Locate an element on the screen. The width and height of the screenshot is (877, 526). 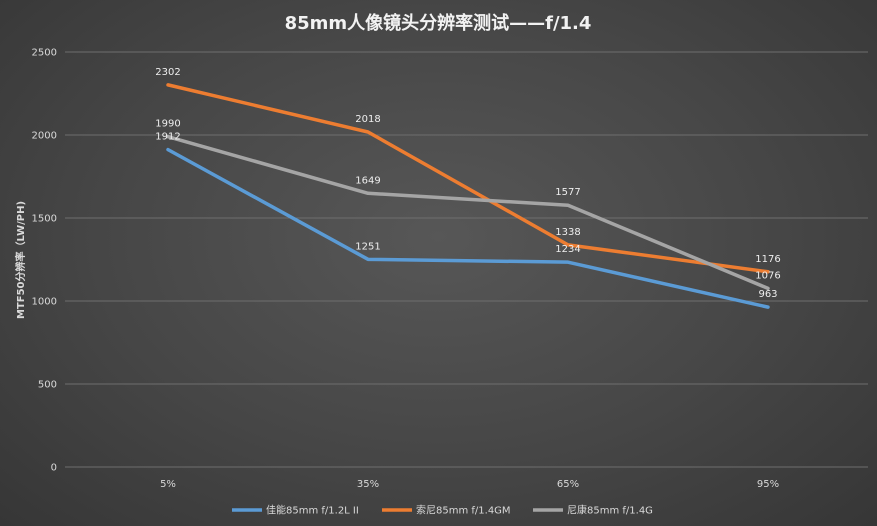
data-label: 1649 is located at coordinates (367, 180).